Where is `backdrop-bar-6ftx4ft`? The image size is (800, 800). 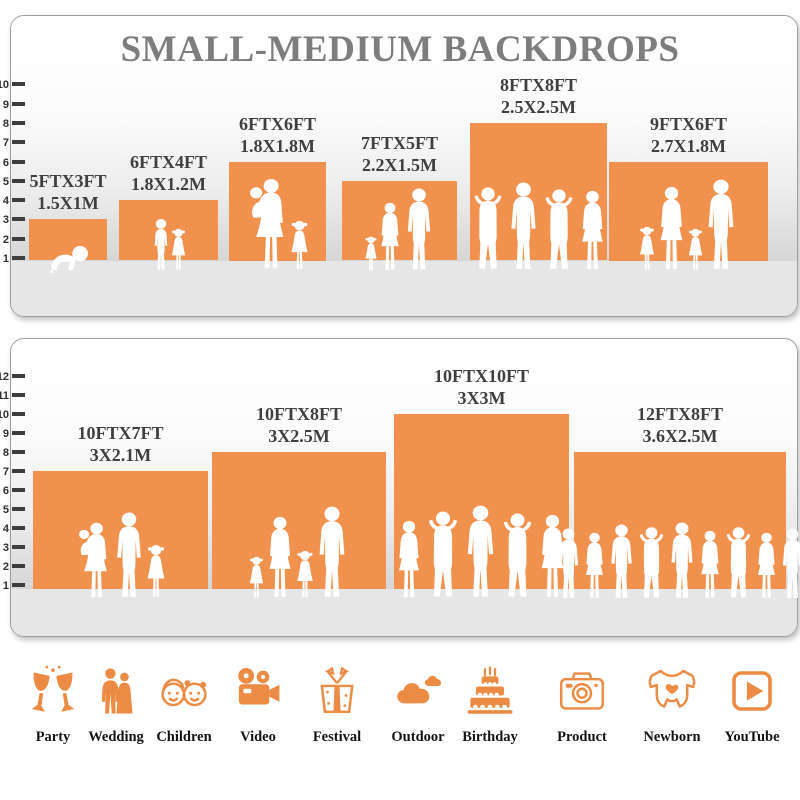 backdrop-bar-6ftx4ft is located at coordinates (168, 230).